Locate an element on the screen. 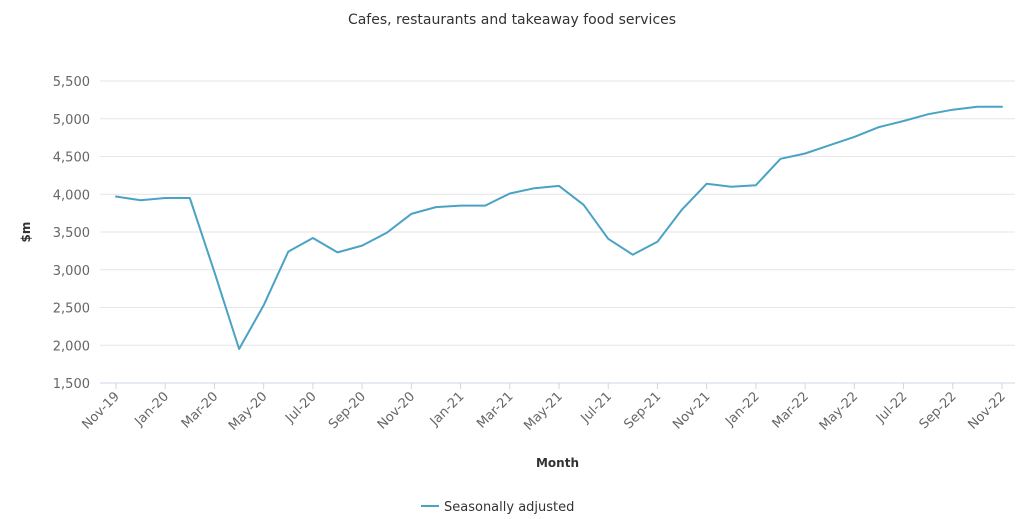 Image resolution: width=1024 pixels, height=519 pixels. x-tick-label: Sep-21 is located at coordinates (642, 410).